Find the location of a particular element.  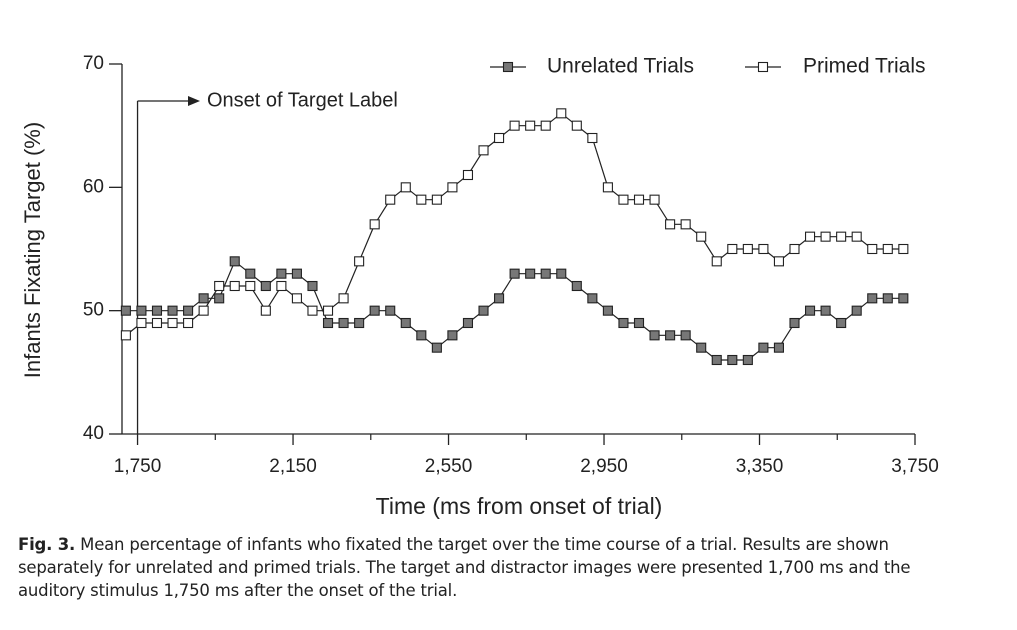

x-tick-label: 2,550 is located at coordinates (449, 466).